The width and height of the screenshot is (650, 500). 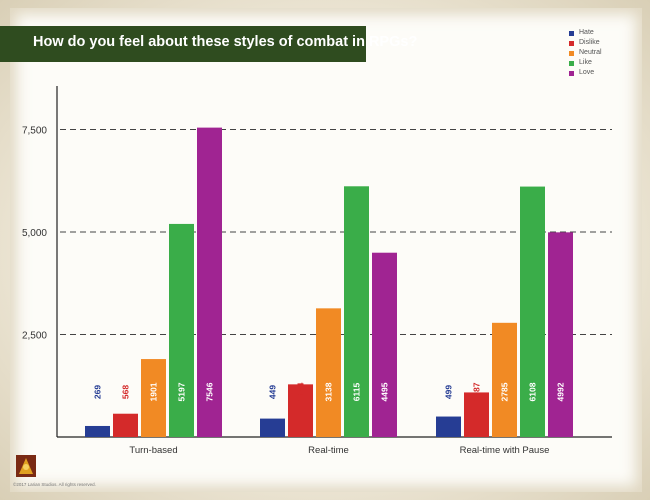 I want to click on legend-label: Hate, so click(x=586, y=32).